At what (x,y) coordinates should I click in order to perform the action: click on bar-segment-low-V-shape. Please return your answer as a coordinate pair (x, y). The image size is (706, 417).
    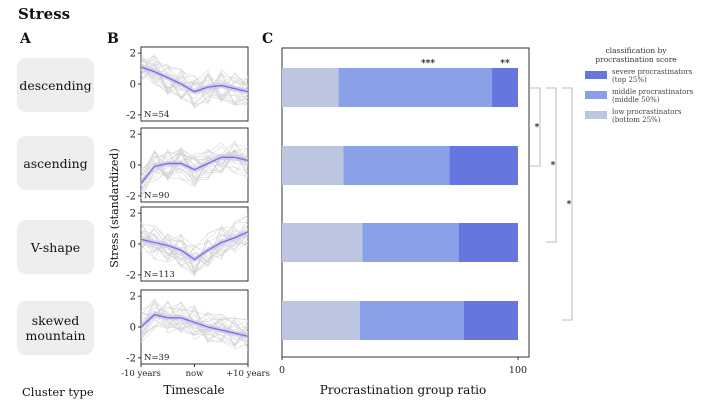
    Looking at the image, I should click on (322, 242).